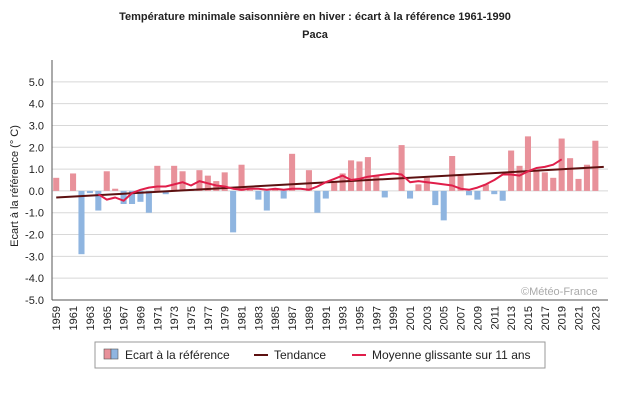 This screenshot has height=405, width=630. Describe the element at coordinates (300, 355) in the screenshot. I see `legend-label-trend: Tendance` at that location.